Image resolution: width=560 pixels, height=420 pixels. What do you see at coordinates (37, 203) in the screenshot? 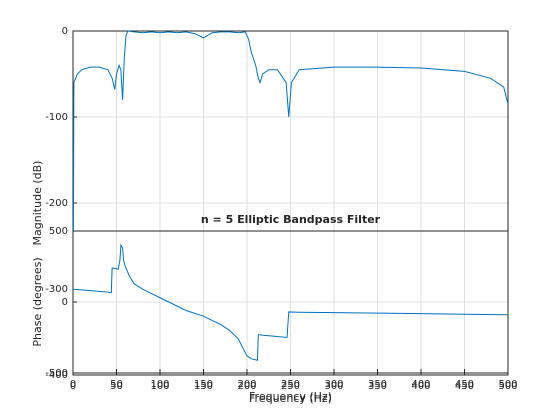
I see `y-axis-label: Magnitude (dB)` at bounding box center [37, 203].